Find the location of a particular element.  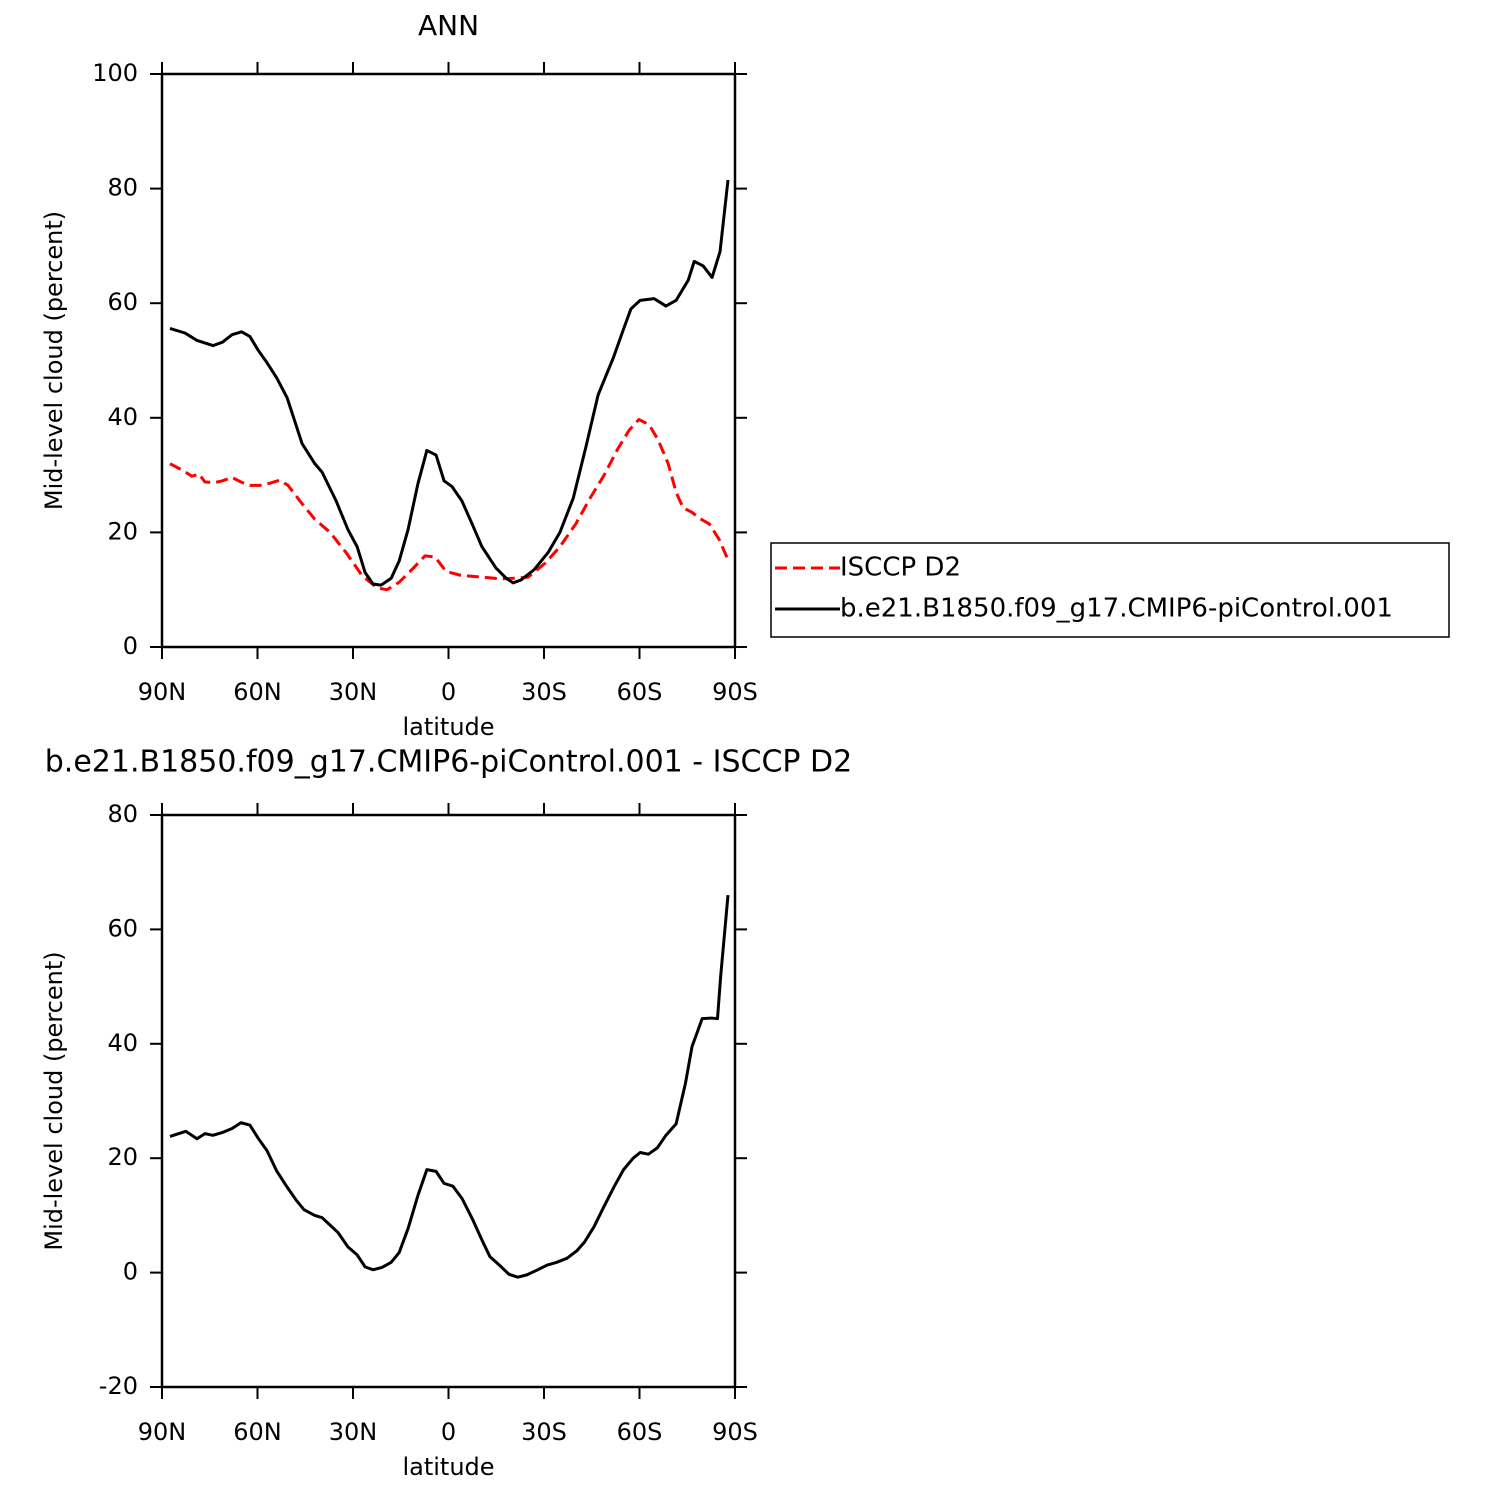

legend-label: b.e21.B1850.f09_g17.CMIP6-piControl.001 is located at coordinates (1116, 609).